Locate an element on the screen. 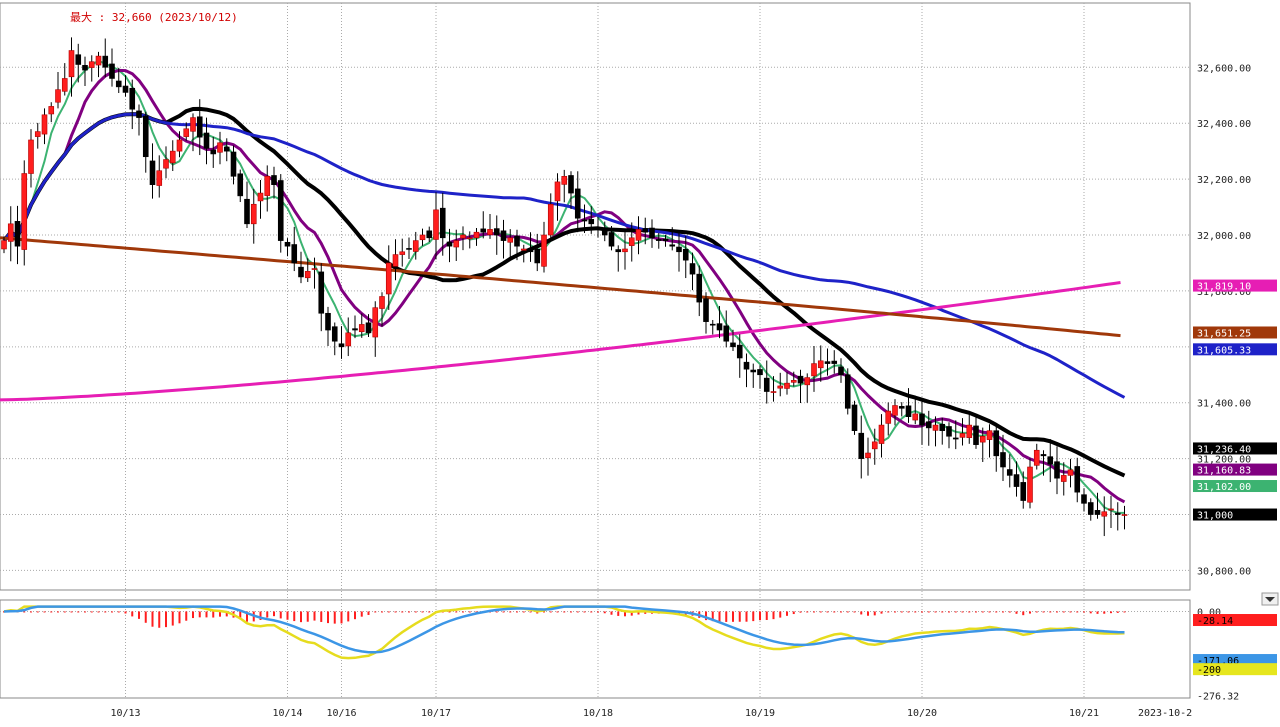 Image resolution: width=1280 pixels, height=727 pixels. price-tick-label: 32,200.00 is located at coordinates (1224, 180).